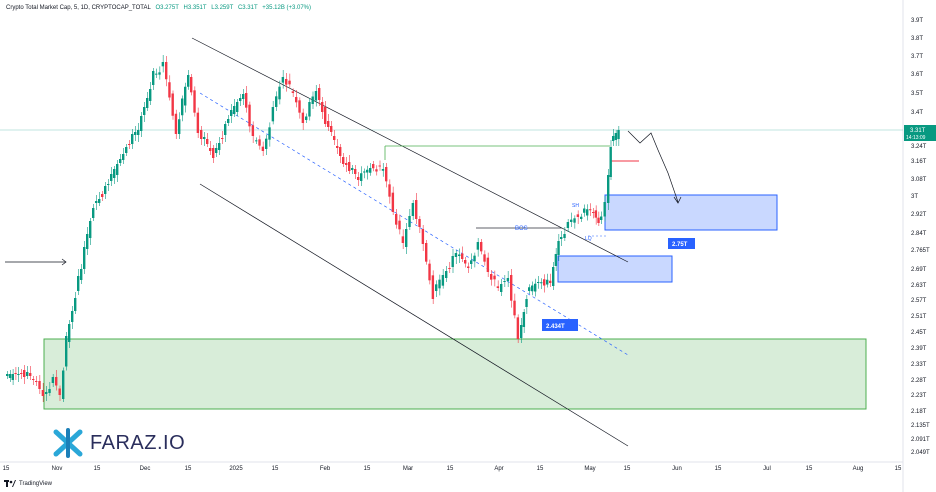  I want to click on x-tick-label: May, so click(589, 469).